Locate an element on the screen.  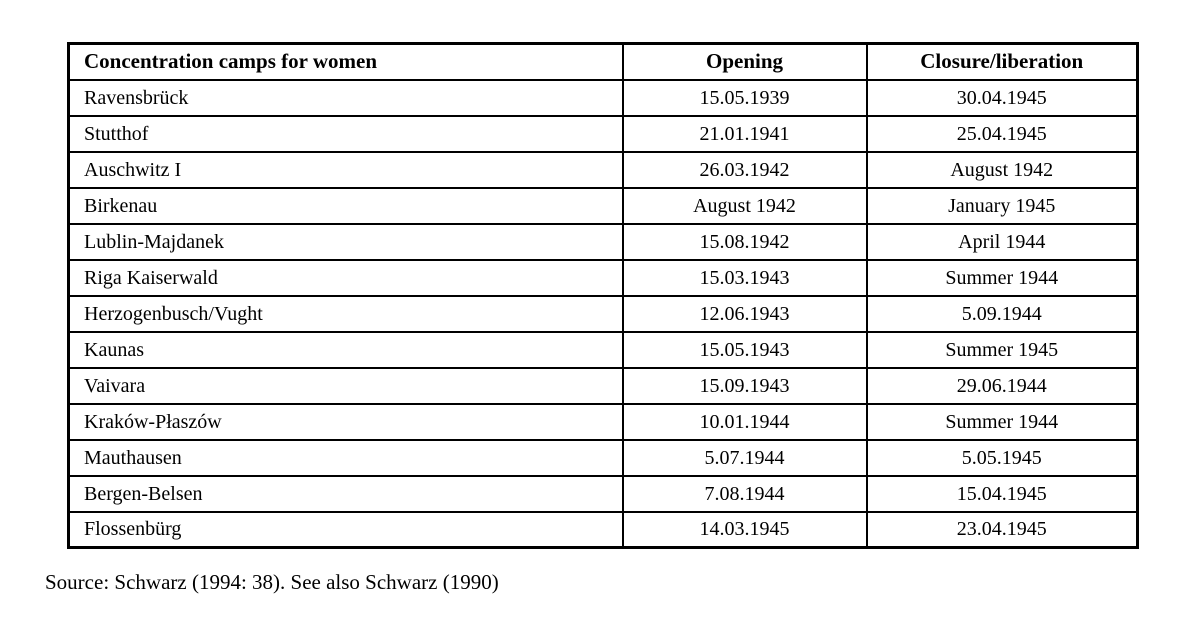
closure-date-cell: 25.04.1945 is located at coordinates (1002, 133).